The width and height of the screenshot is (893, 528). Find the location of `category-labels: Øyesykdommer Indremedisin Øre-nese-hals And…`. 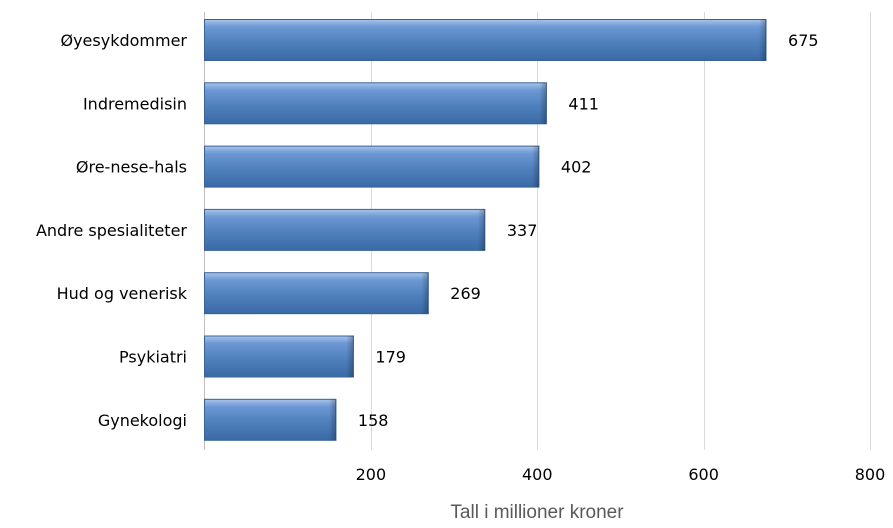

category-labels: Øyesykdommer Indremedisin Øre-nese-hals And… is located at coordinates (112, 230).